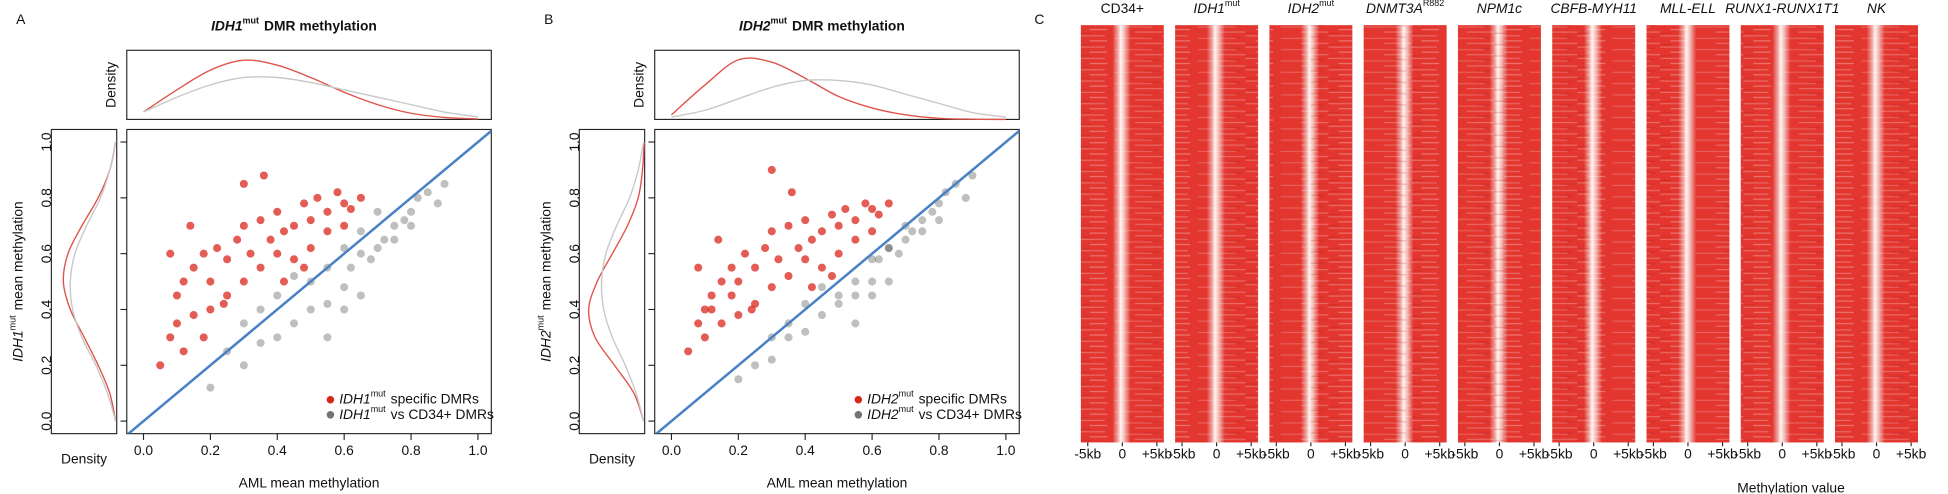 The height and width of the screenshot is (494, 1948). I want to click on text-part: R882, so click(1433, 4).